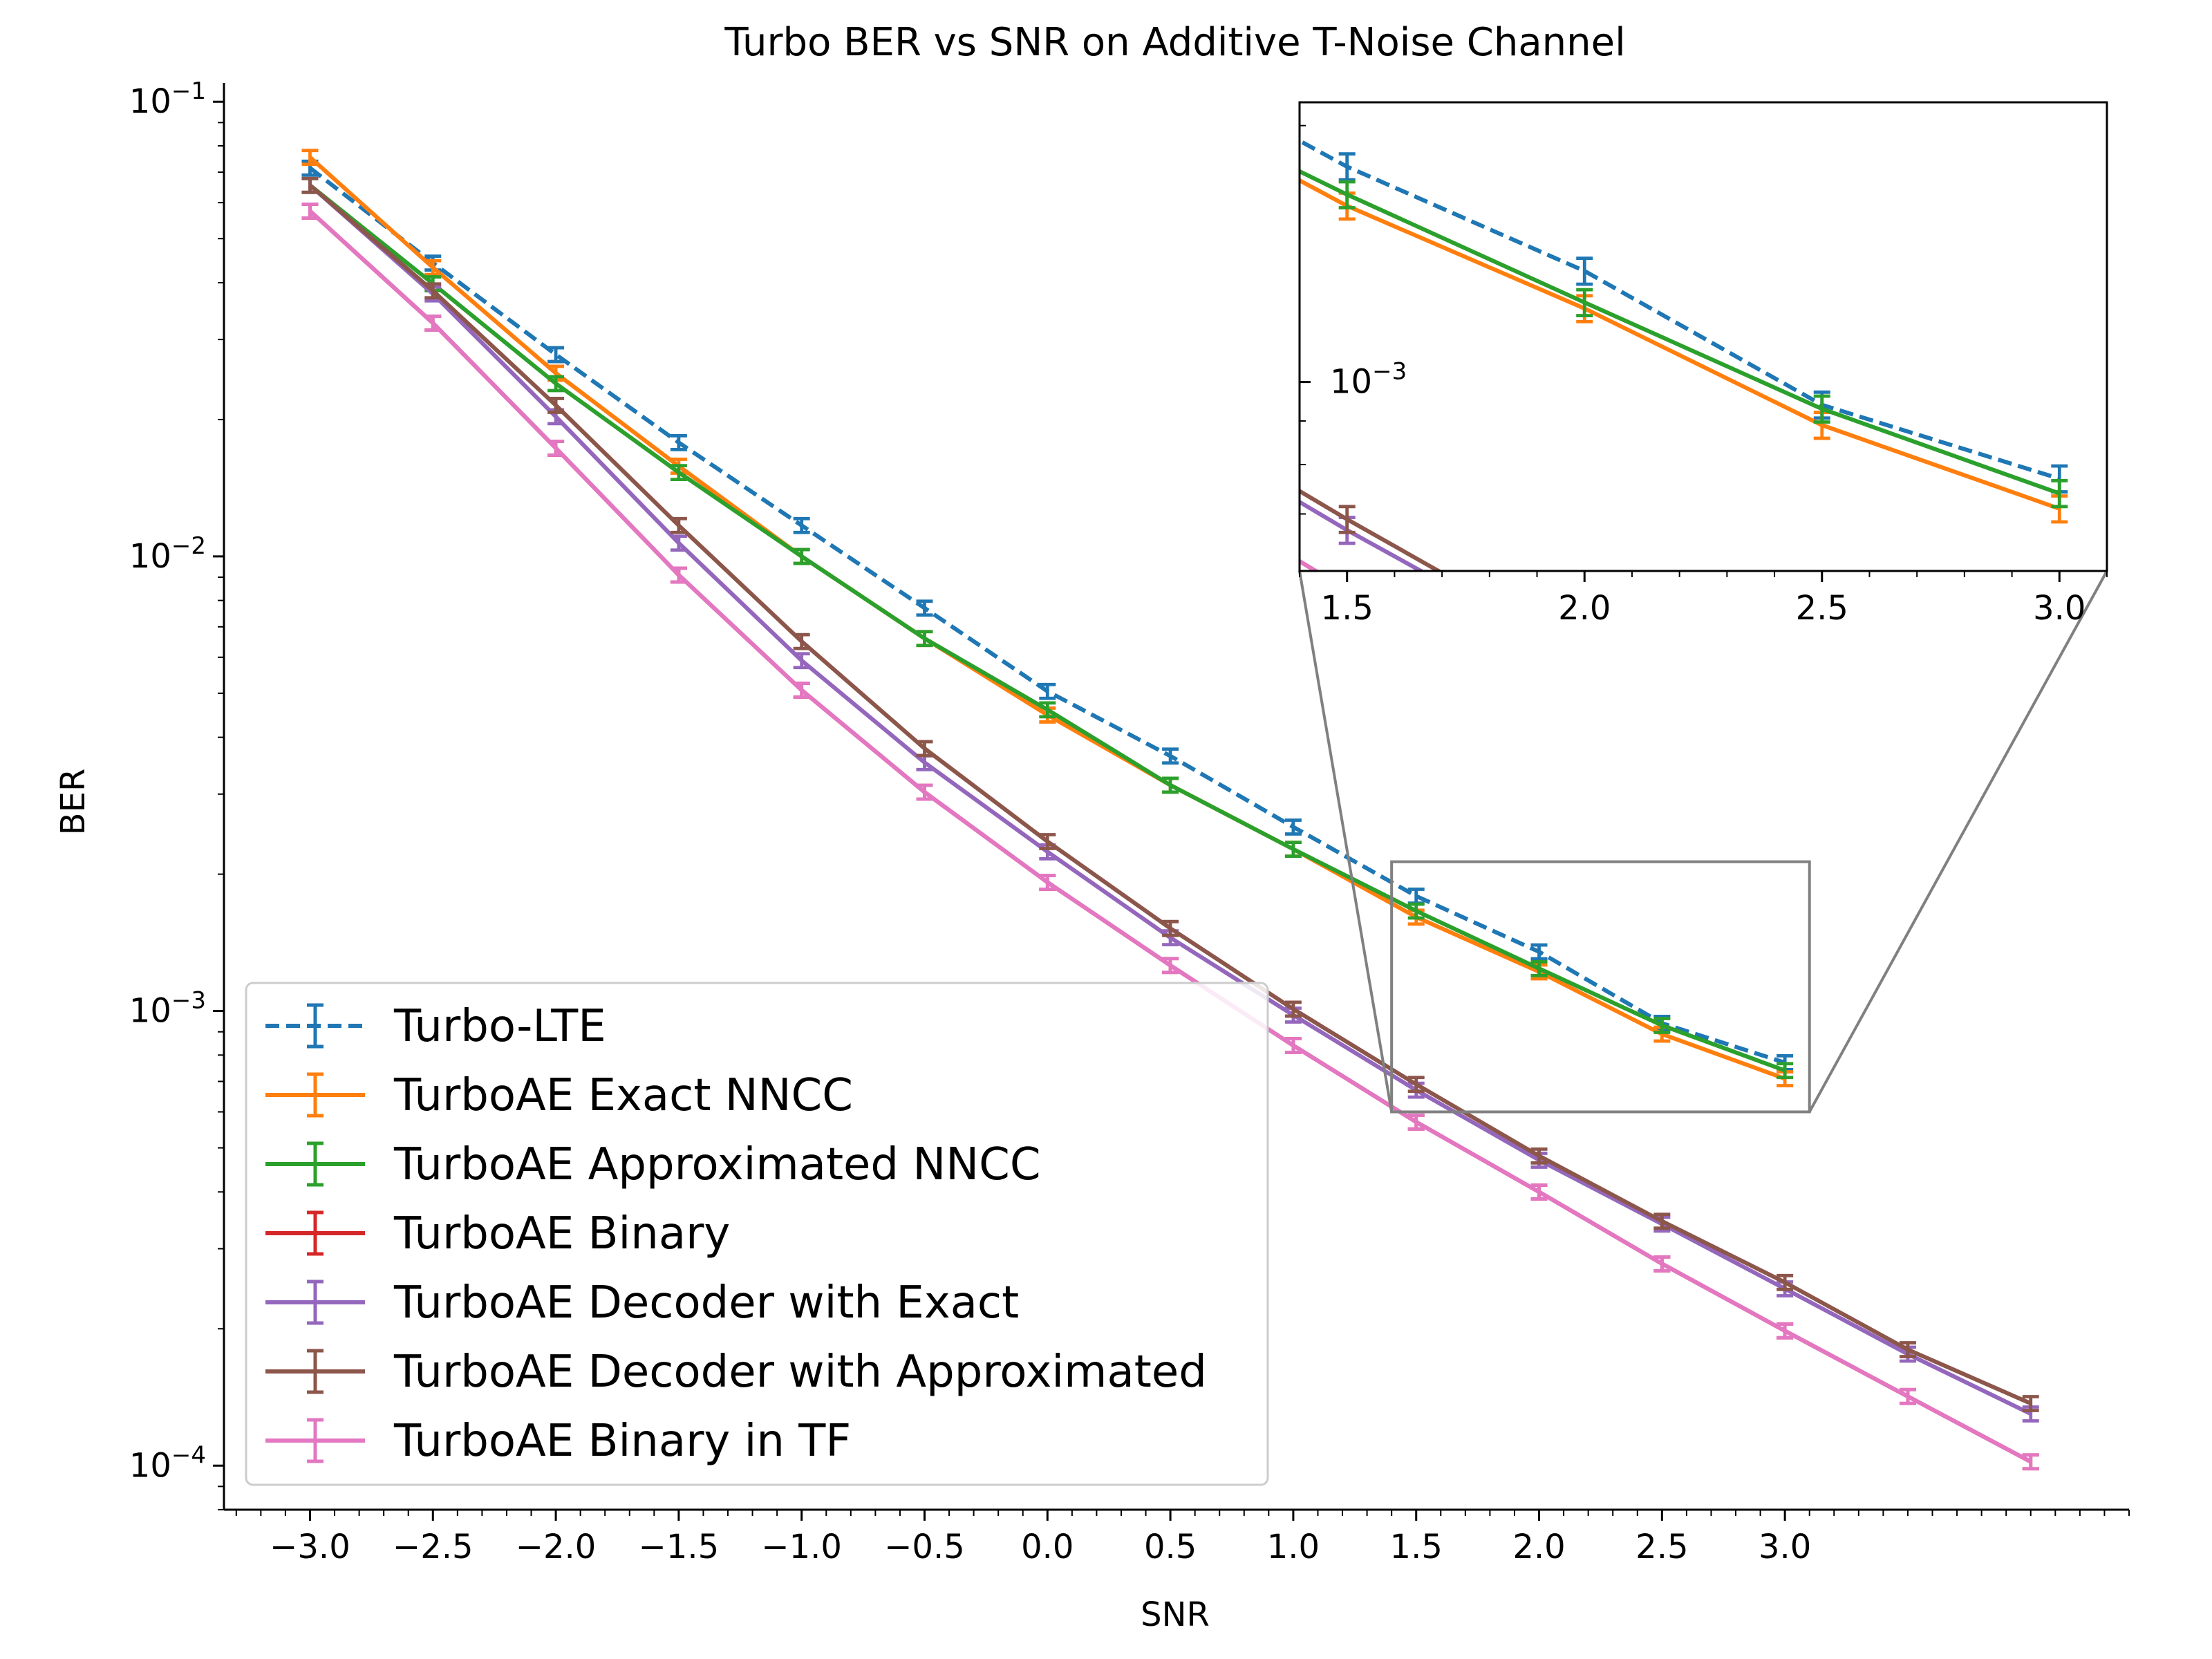  I want to click on series-turboae-approximated-nncc, so click(1684, 339).